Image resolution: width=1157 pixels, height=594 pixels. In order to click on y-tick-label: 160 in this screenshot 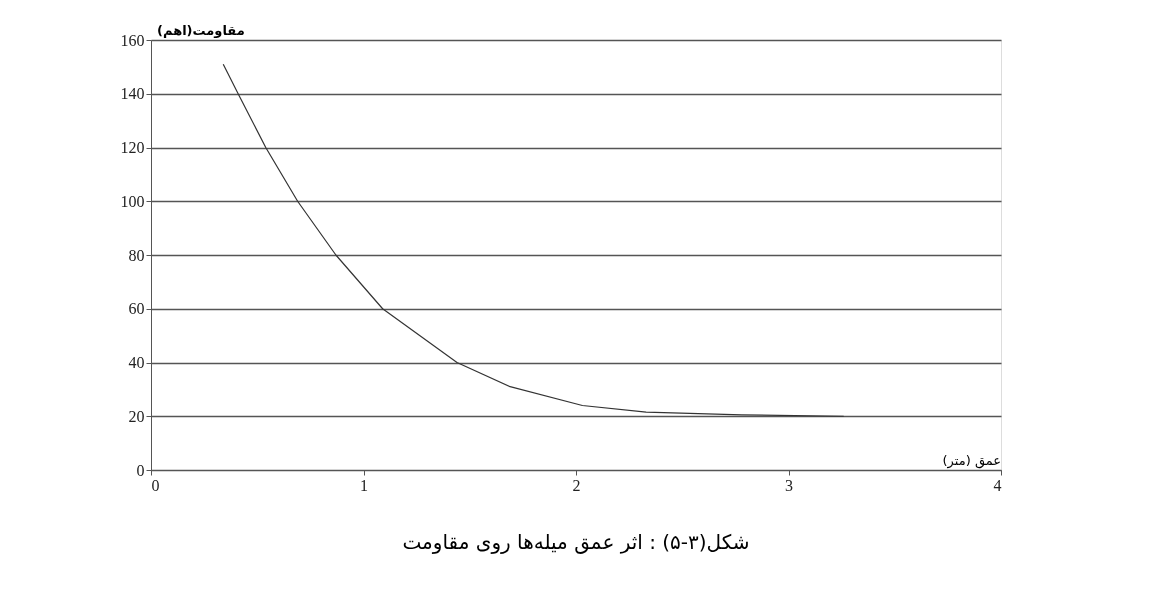, I will do `click(132, 40)`.